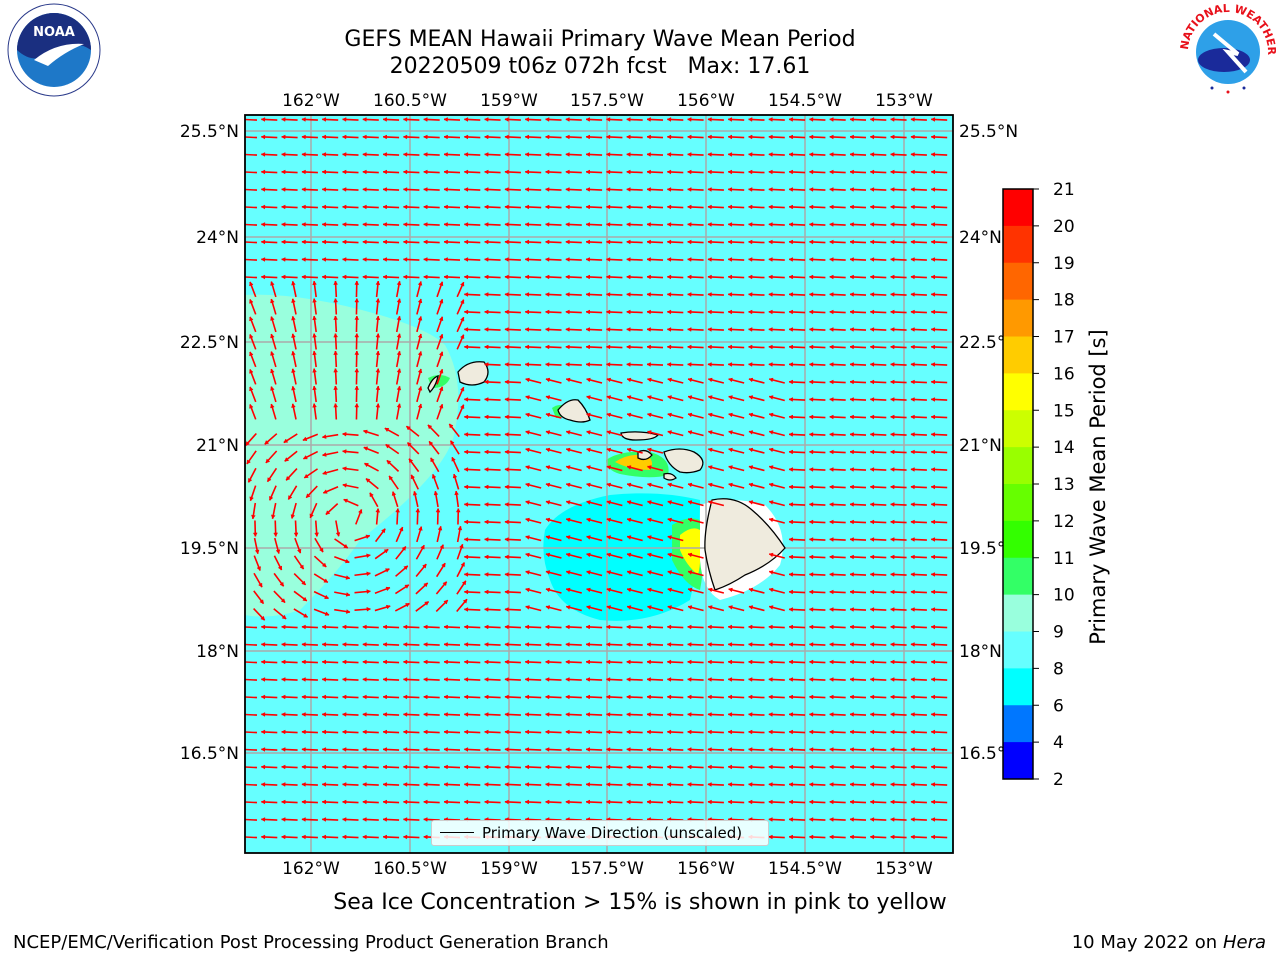  What do you see at coordinates (209, 132) in the screenshot?
I see `lat-tick-left: 25.5°N` at bounding box center [209, 132].